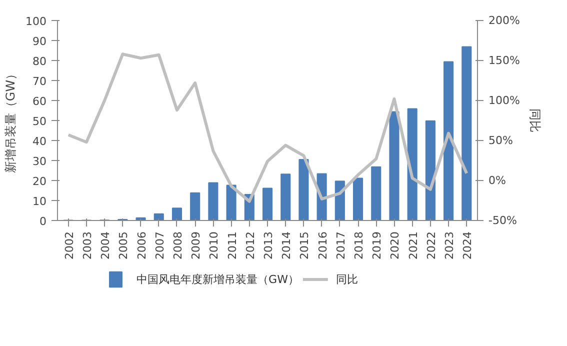 This screenshot has width=567, height=346. I want to click on y-tick-label: 60, so click(39, 101).